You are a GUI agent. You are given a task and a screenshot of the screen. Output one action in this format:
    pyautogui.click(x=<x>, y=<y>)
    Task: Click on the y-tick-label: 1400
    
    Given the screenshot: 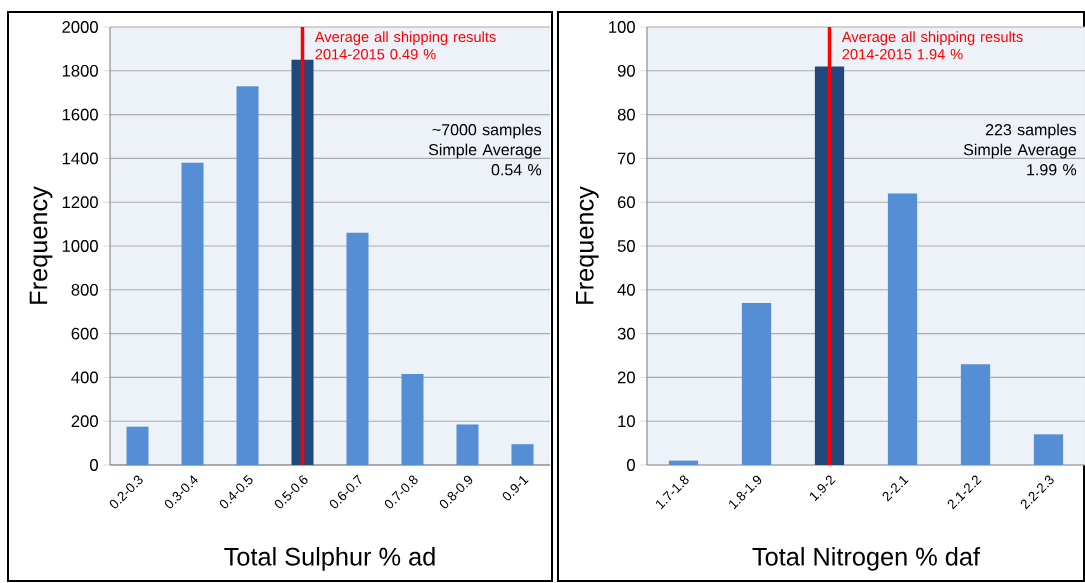 What is the action you would take?
    pyautogui.click(x=80, y=158)
    